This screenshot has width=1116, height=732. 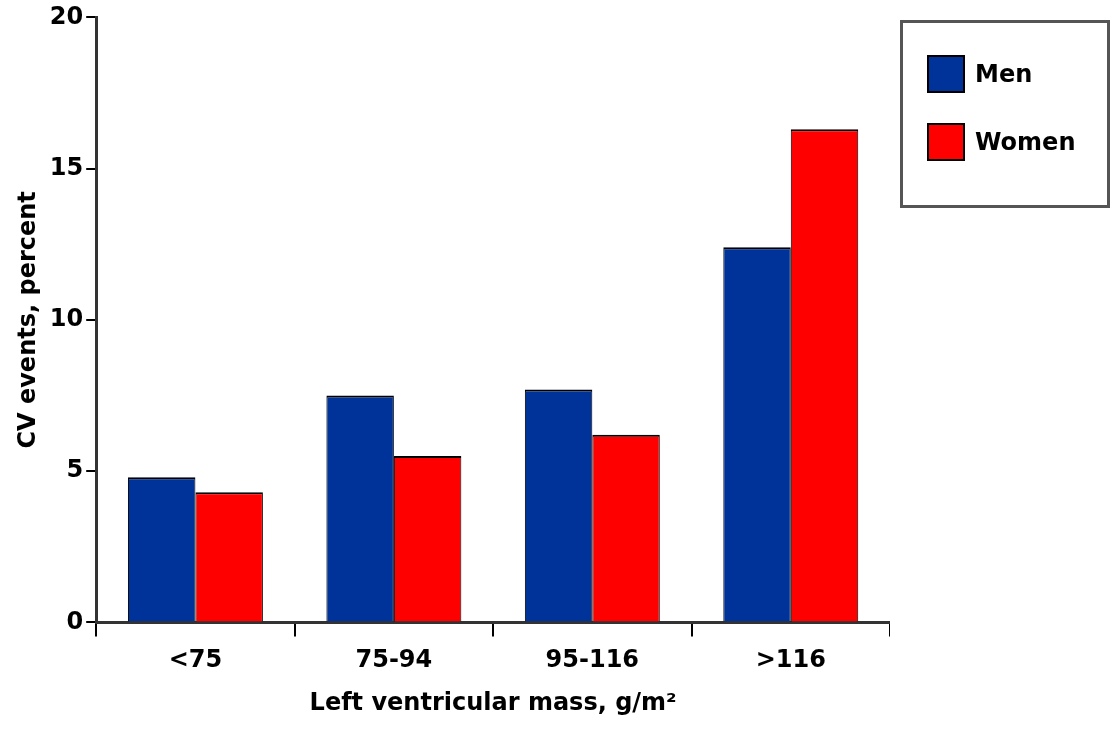 I want to click on x-tick-label: <75, so click(x=195, y=659).